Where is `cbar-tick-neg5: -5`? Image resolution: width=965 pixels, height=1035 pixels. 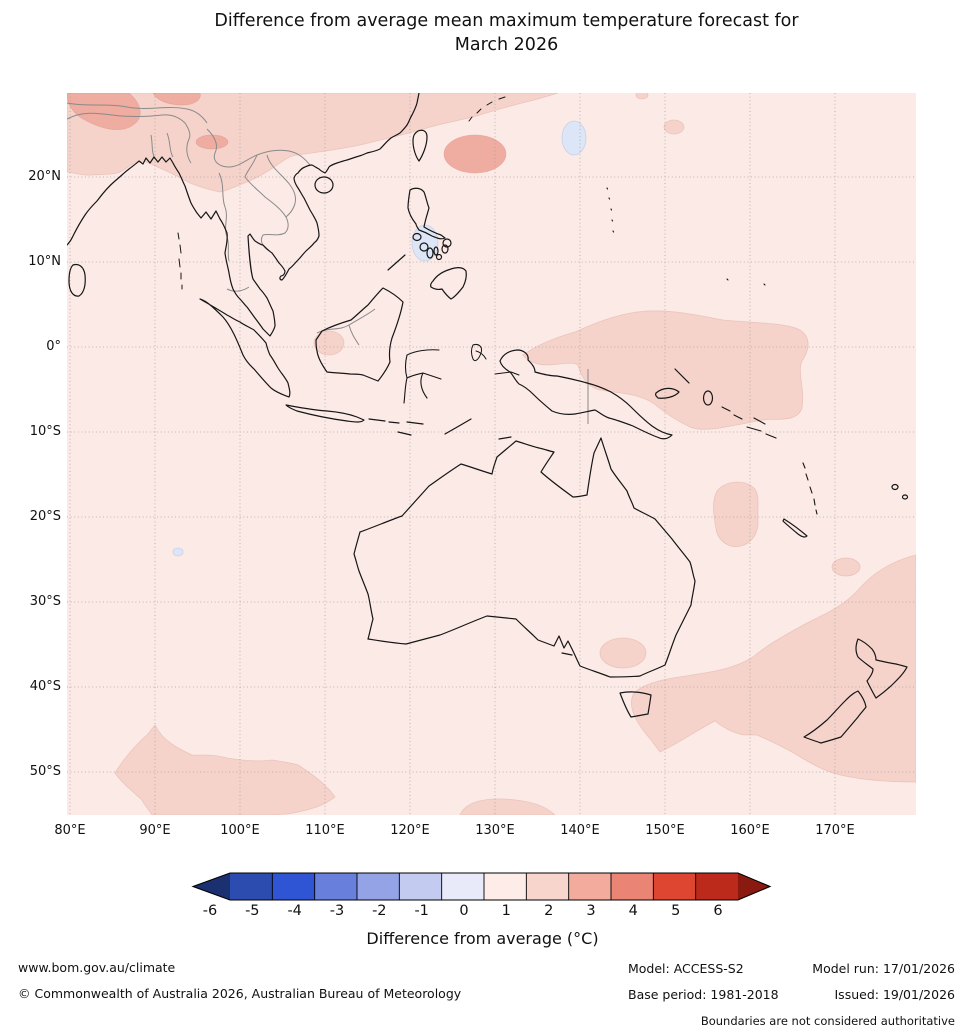
cbar-tick-neg5: -5 is located at coordinates (252, 911).